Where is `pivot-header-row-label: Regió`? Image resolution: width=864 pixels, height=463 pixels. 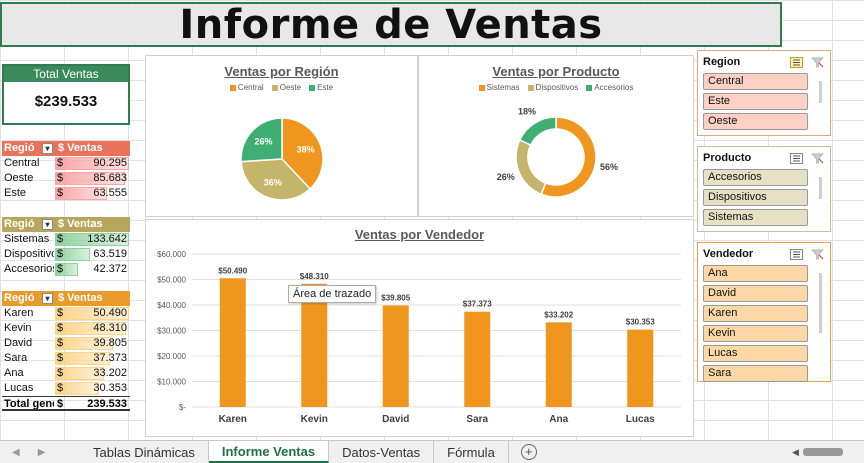
pivot-header-row-label: Regió is located at coordinates (19, 298).